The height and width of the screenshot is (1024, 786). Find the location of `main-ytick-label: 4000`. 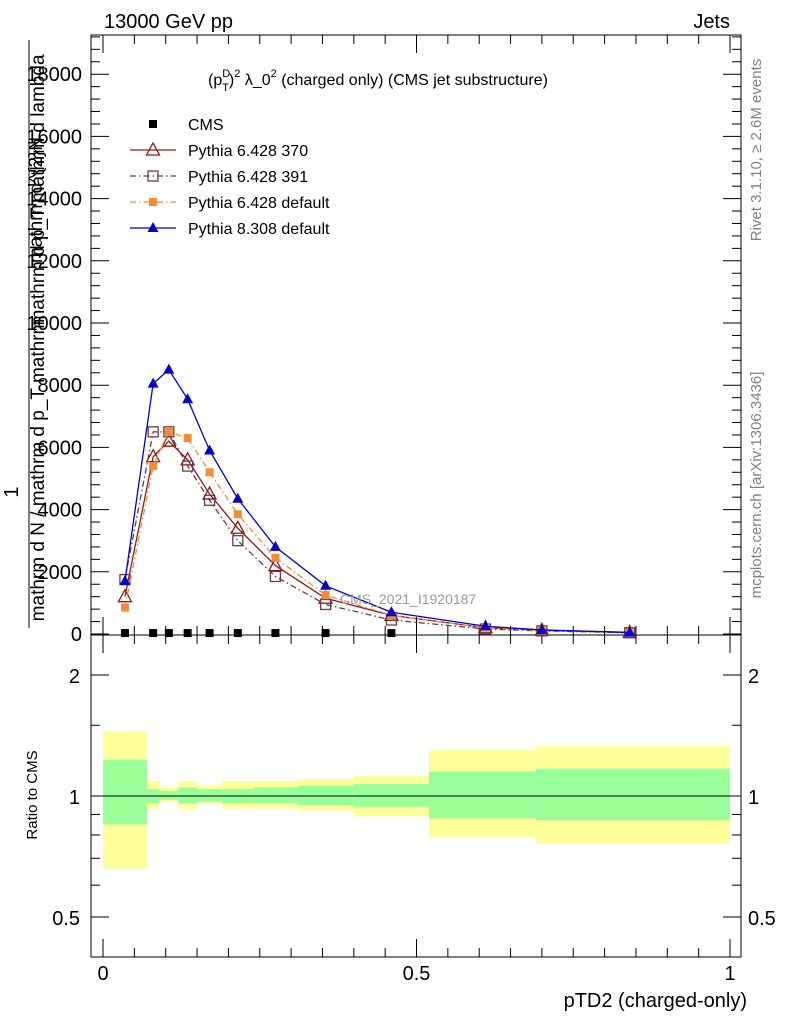

main-ytick-label: 4000 is located at coordinates (60, 511).